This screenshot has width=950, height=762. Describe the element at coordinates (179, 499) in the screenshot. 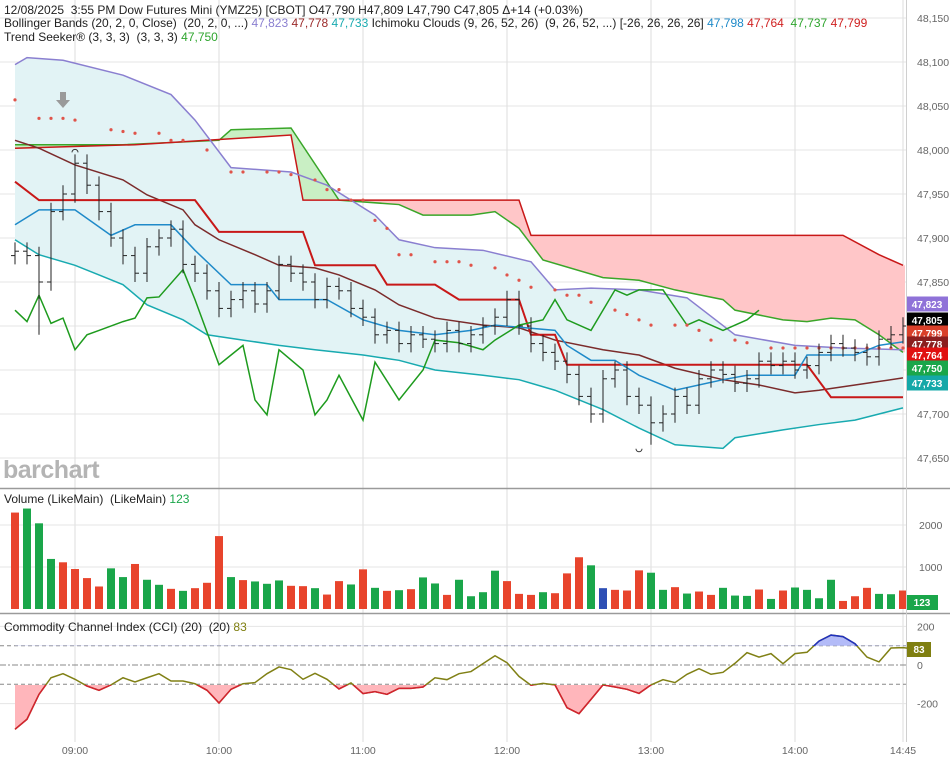

I see `volume-value: 123` at that location.